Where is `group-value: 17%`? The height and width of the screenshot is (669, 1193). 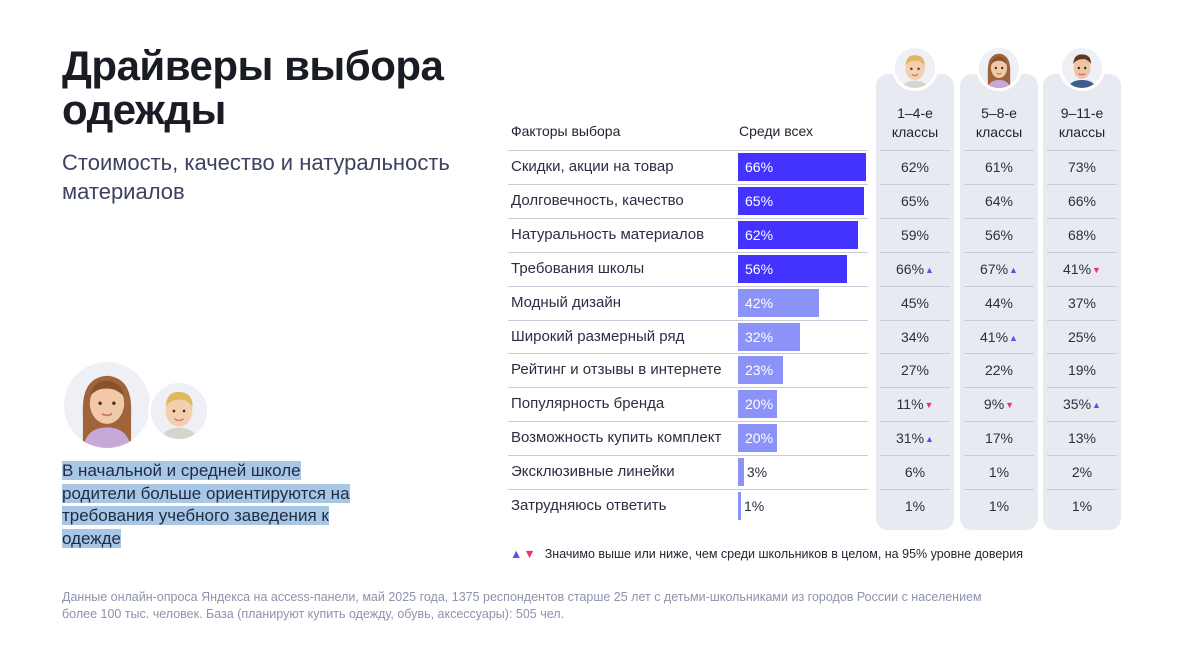 group-value: 17% is located at coordinates (999, 438).